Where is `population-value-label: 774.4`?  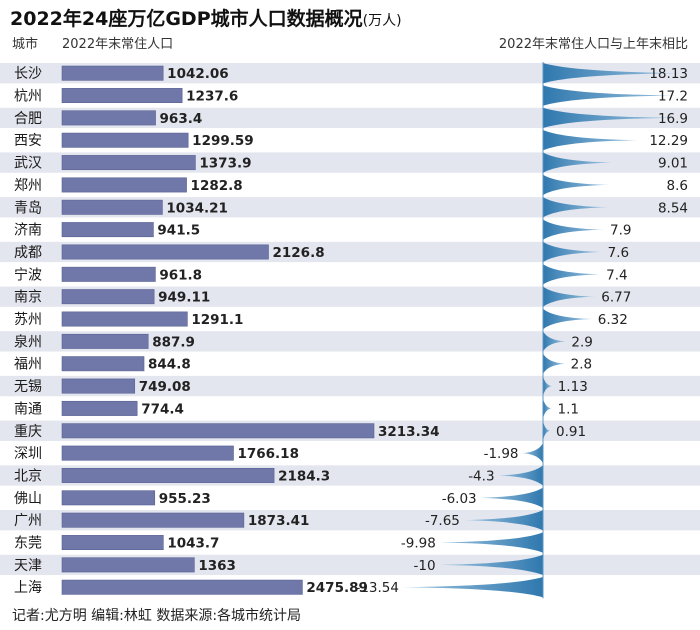
population-value-label: 774.4 is located at coordinates (162, 409).